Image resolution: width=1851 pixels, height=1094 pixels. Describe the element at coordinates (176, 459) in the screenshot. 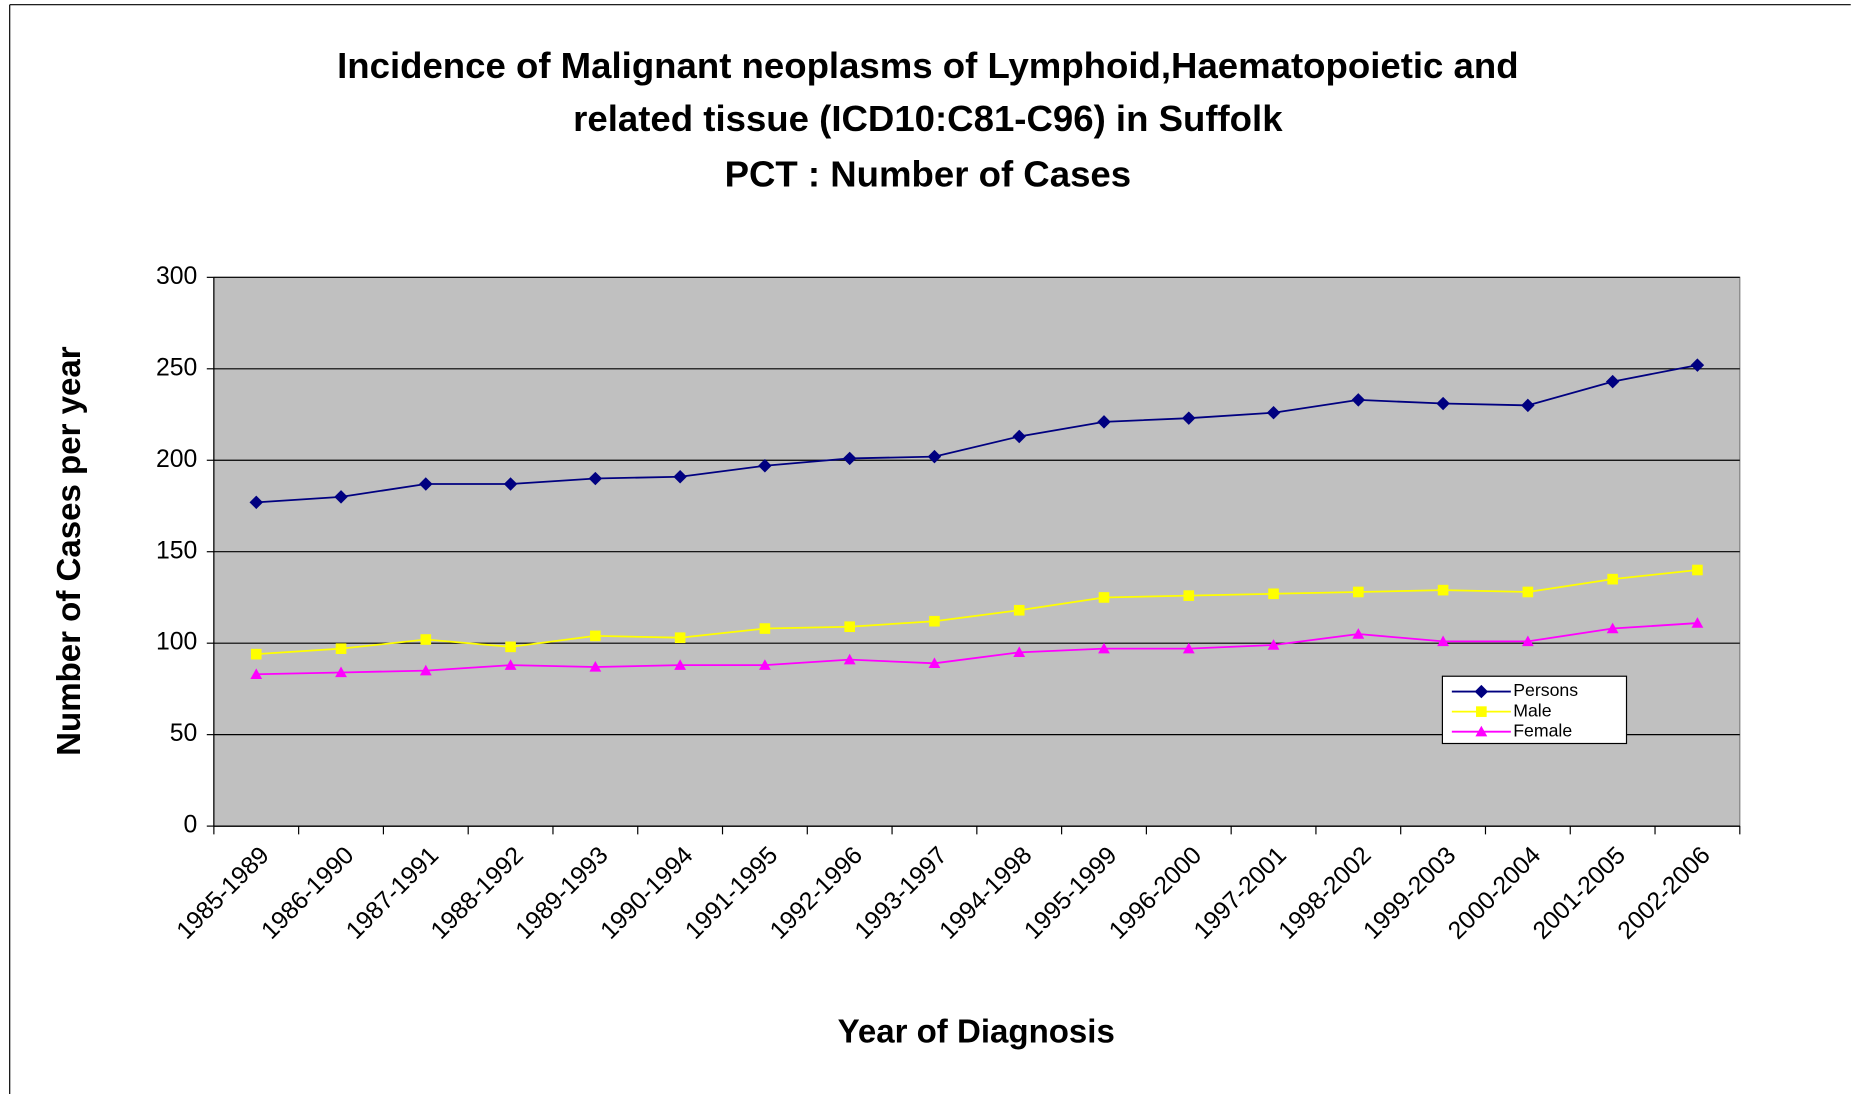

I see `y-tick-label: 200` at that location.